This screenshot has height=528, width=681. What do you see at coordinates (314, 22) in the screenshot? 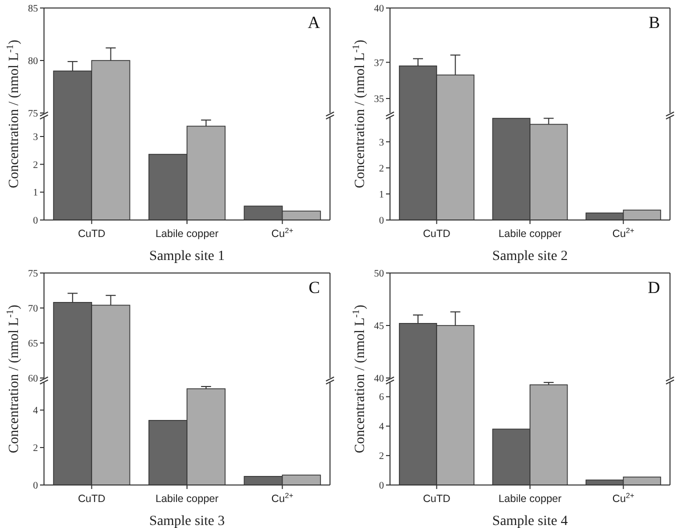
I see `annotation: A` at bounding box center [314, 22].